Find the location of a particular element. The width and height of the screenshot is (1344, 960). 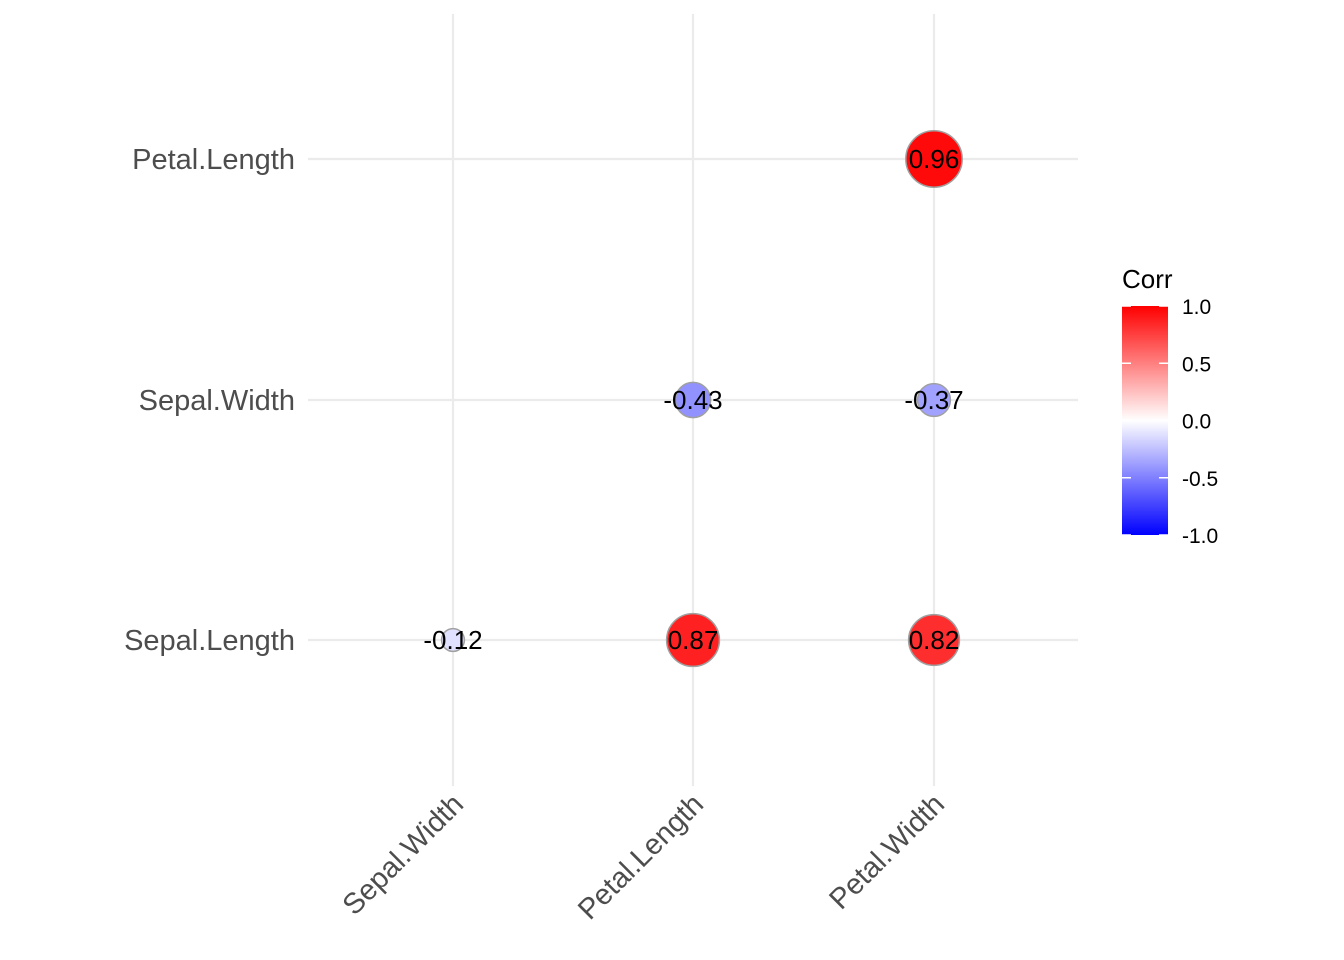

legend-tick-label: -0.5 is located at coordinates (1200, 479).